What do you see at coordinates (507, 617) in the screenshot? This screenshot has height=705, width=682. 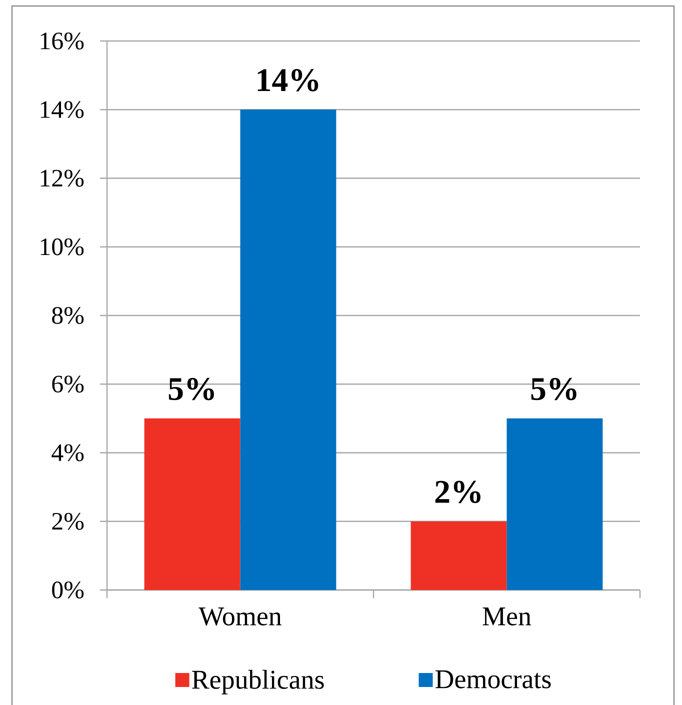 I see `x-tick-label: Men` at bounding box center [507, 617].